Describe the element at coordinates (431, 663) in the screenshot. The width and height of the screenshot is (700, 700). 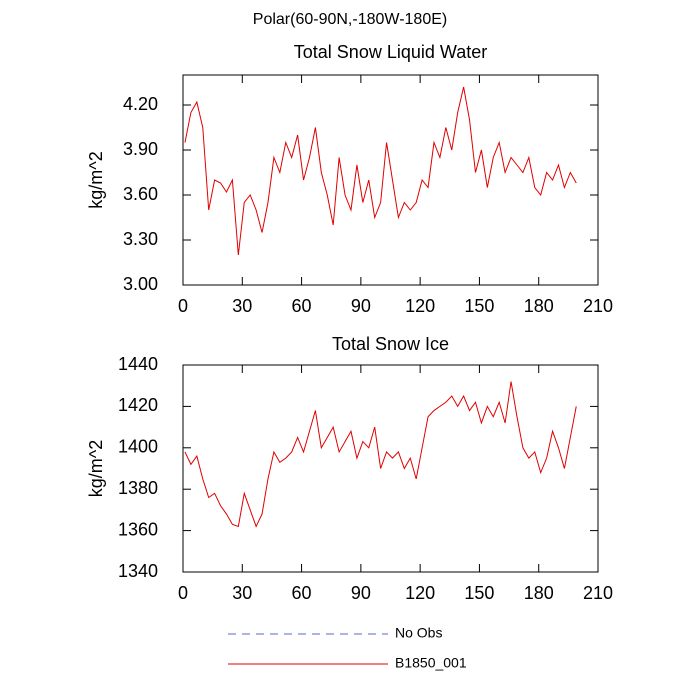
I see `legend-label: B1850_001` at that location.